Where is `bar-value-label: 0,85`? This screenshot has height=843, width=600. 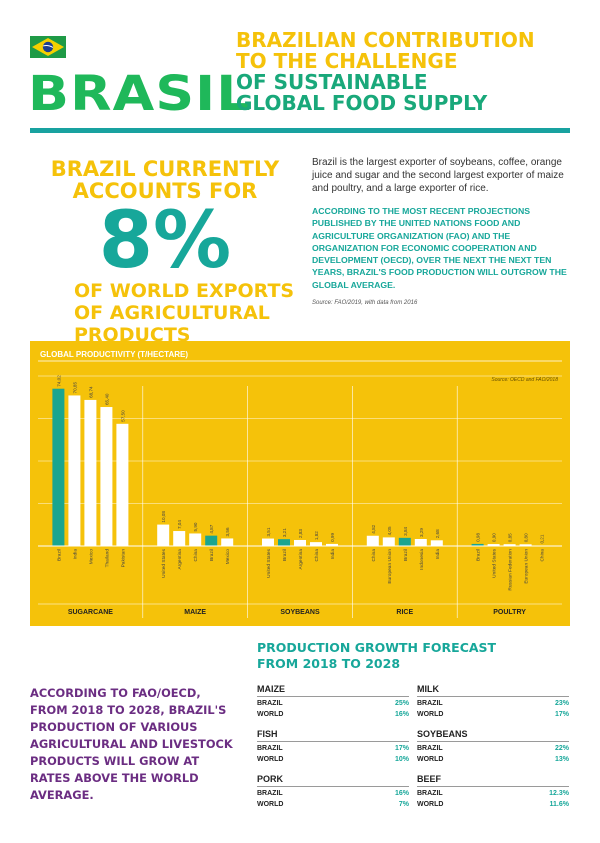
bar-value-label: 0,85 is located at coordinates (510, 537).